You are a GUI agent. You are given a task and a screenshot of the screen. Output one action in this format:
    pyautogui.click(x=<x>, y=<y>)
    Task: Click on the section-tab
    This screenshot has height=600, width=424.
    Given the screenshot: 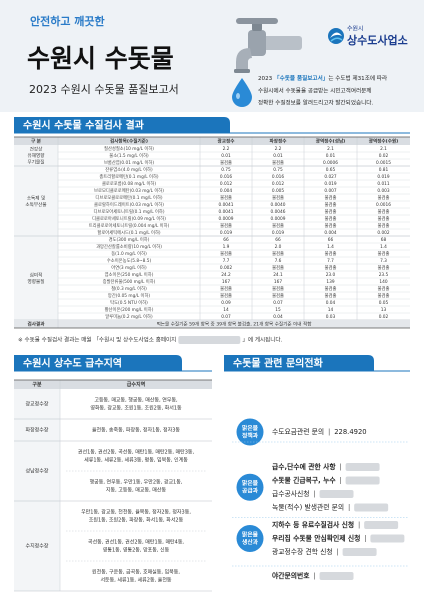 What is the action you would take?
    pyautogui.click(x=299, y=363)
    